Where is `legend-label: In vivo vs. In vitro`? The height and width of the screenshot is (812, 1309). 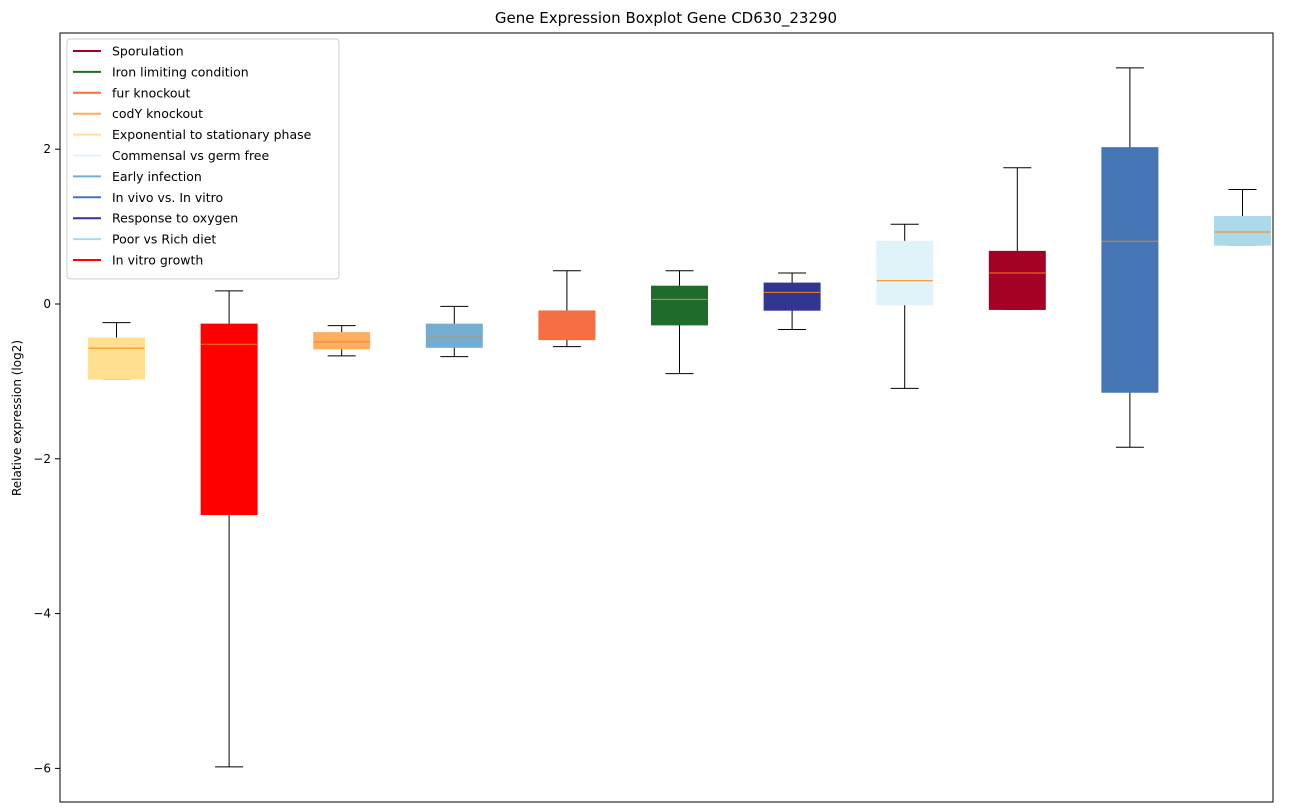 legend-label: In vivo vs. In vitro is located at coordinates (167, 197).